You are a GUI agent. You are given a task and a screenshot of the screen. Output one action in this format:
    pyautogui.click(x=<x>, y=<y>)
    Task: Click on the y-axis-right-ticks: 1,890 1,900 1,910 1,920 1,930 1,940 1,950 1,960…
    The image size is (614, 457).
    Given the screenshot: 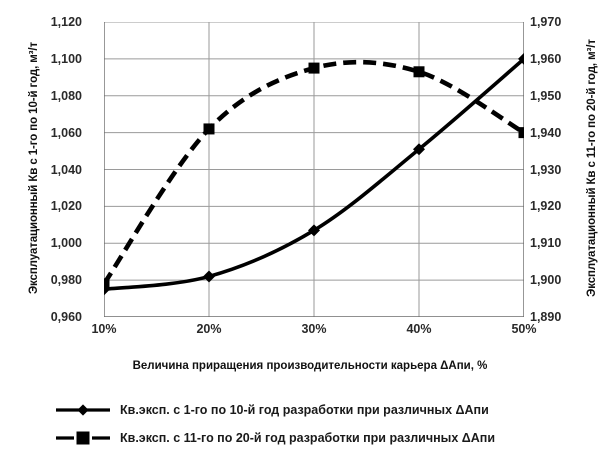 What is the action you would take?
    pyautogui.click(x=558, y=170)
    